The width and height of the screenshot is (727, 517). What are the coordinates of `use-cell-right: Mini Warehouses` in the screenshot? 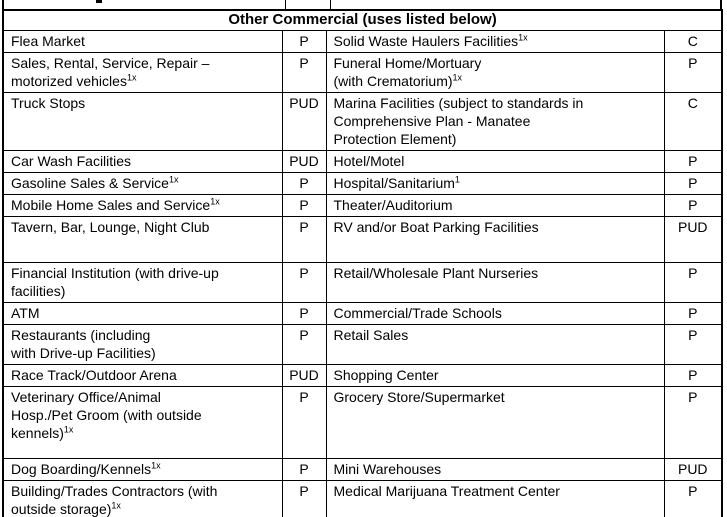 It's located at (495, 469).